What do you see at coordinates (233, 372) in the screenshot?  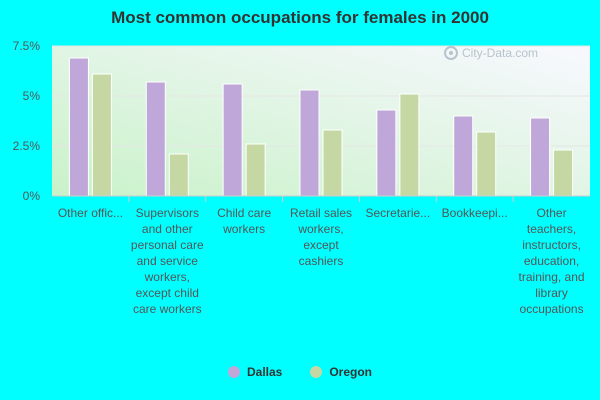 I see `legend-swatch-dallas` at bounding box center [233, 372].